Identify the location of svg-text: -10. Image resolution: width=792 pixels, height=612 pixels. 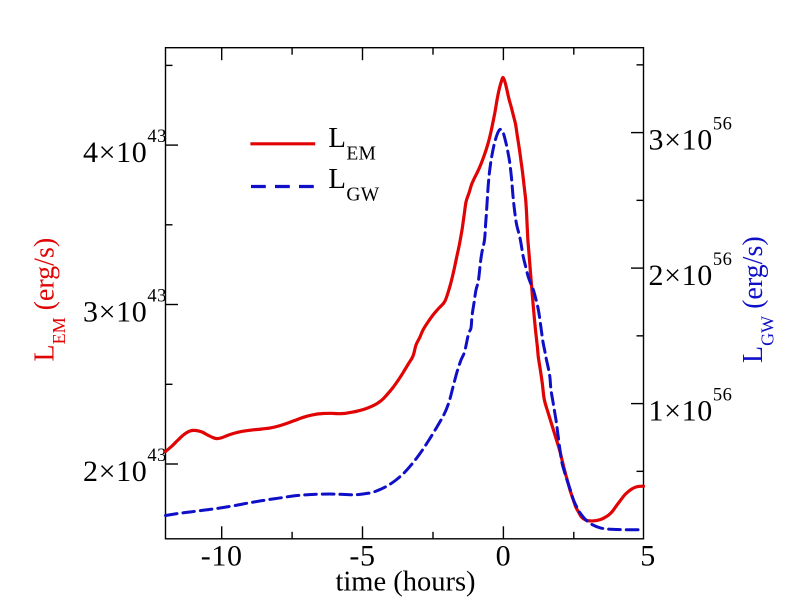
(222, 556).